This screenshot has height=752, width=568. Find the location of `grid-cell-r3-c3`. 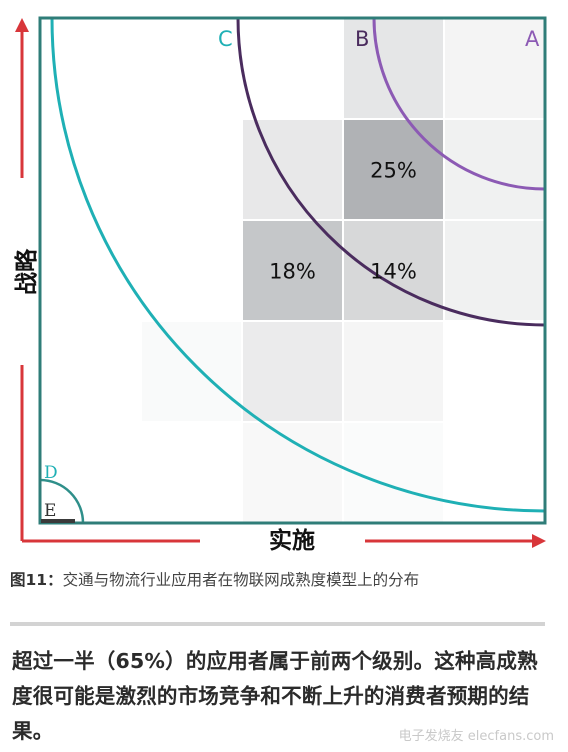

grid-cell-r3-c3 is located at coordinates (393, 371).